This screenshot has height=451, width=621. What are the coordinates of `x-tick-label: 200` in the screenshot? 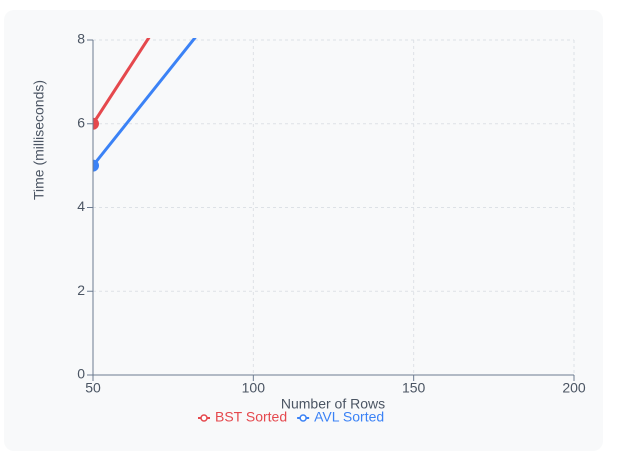 It's located at (574, 388).